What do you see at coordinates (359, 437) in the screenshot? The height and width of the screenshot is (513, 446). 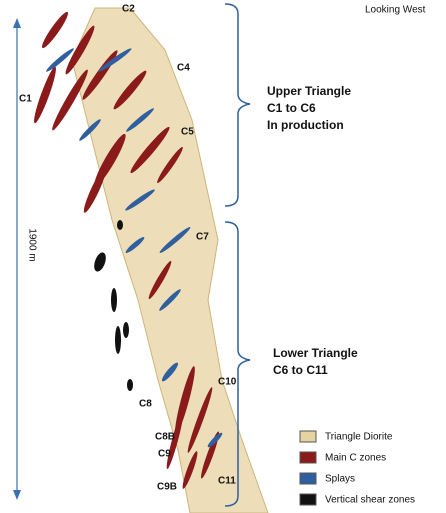 I see `legend-label: Triangle Diorite` at bounding box center [359, 437].